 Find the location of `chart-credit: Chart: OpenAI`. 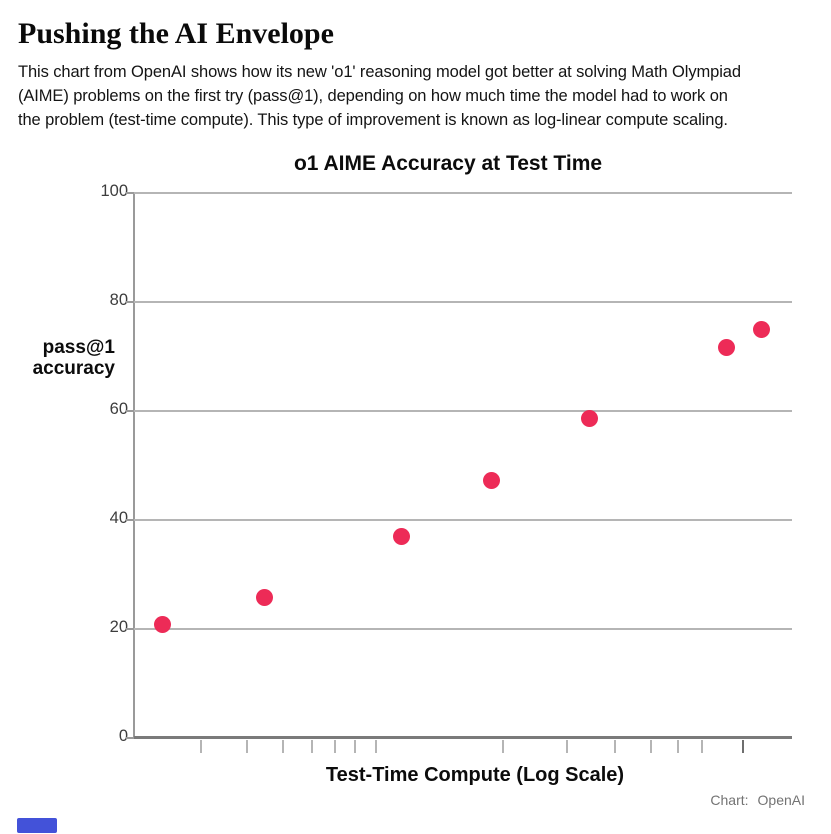

chart-credit: Chart: OpenAI is located at coordinates (757, 800).